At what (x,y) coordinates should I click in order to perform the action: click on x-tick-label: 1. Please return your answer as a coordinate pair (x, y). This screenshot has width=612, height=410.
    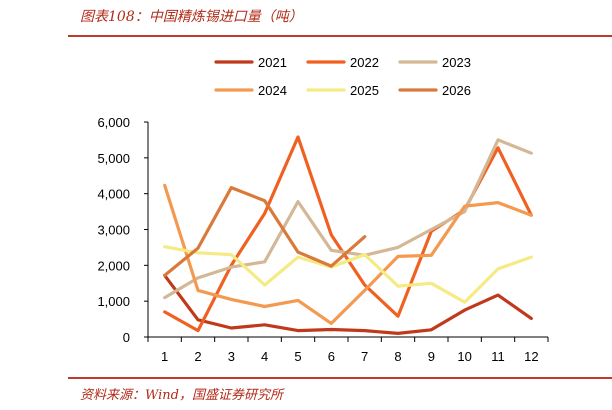
    Looking at the image, I should click on (164, 356).